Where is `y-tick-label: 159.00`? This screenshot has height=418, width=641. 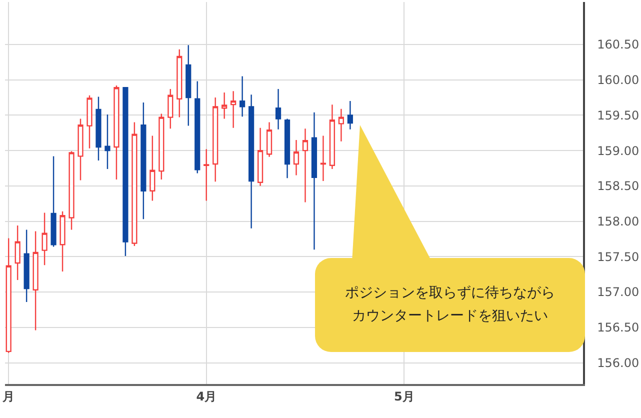
y-tick-label: 159.00 is located at coordinates (618, 151).